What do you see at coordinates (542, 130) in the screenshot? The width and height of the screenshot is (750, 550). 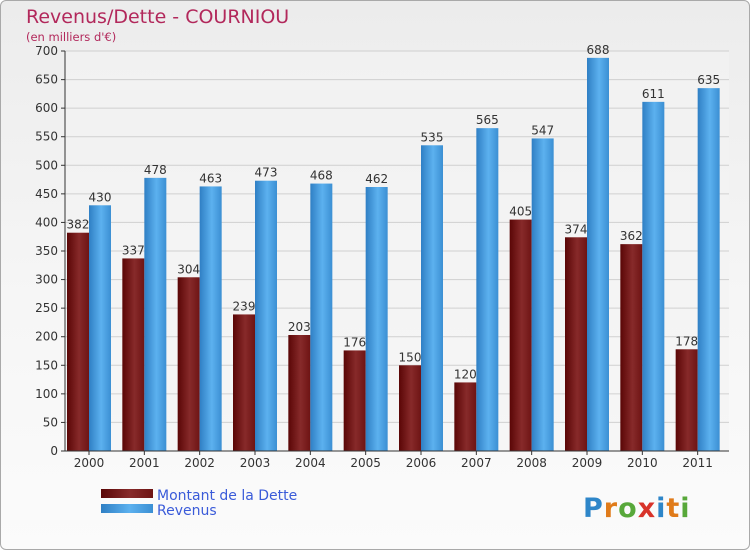 I see `data-label: 547` at bounding box center [542, 130].